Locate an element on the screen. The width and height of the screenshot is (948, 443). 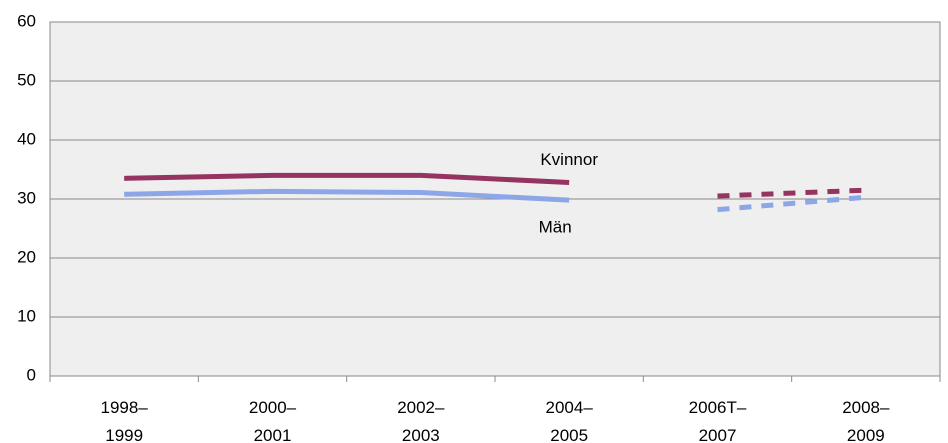
x-tick-label: 2000– 2001 is located at coordinates (272, 420).